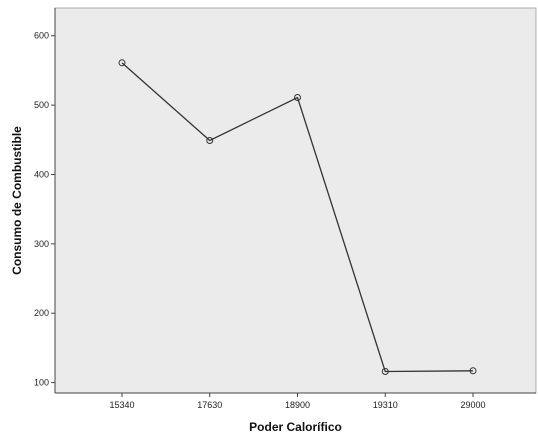 Image resolution: width=538 pixels, height=435 pixels. What do you see at coordinates (297, 405) in the screenshot?
I see `x-tick-label: 18900` at bounding box center [297, 405].